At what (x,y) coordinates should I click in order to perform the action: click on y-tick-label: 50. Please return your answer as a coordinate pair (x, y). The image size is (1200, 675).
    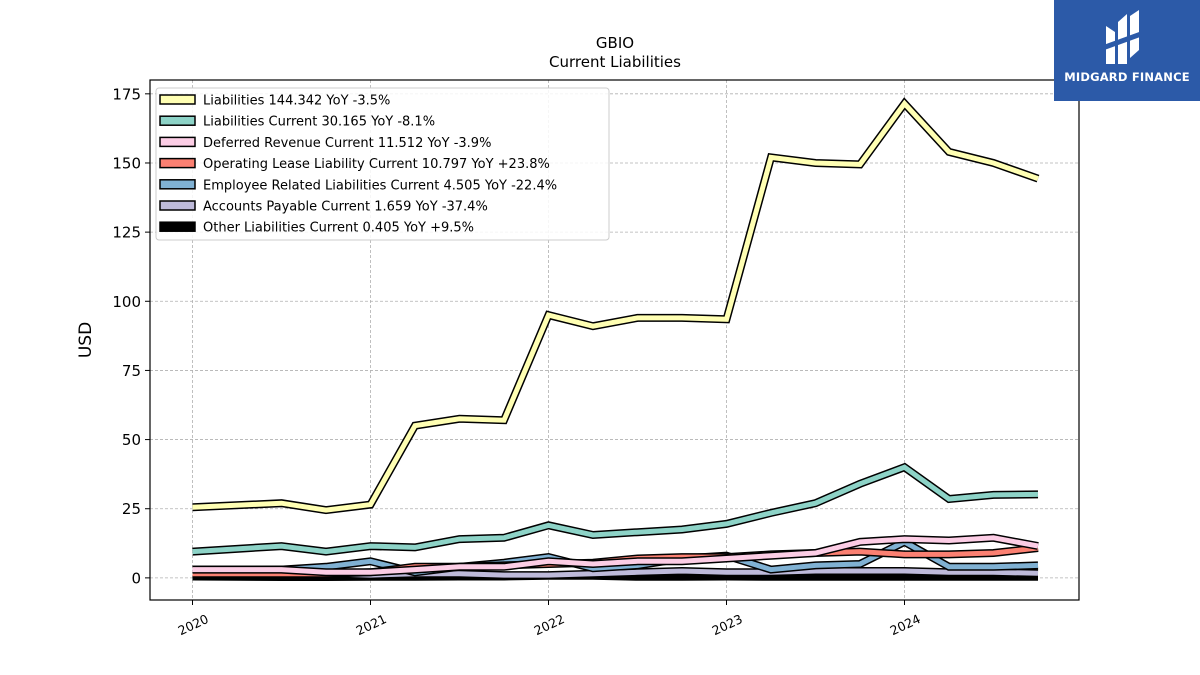
    Looking at the image, I should click on (131, 440).